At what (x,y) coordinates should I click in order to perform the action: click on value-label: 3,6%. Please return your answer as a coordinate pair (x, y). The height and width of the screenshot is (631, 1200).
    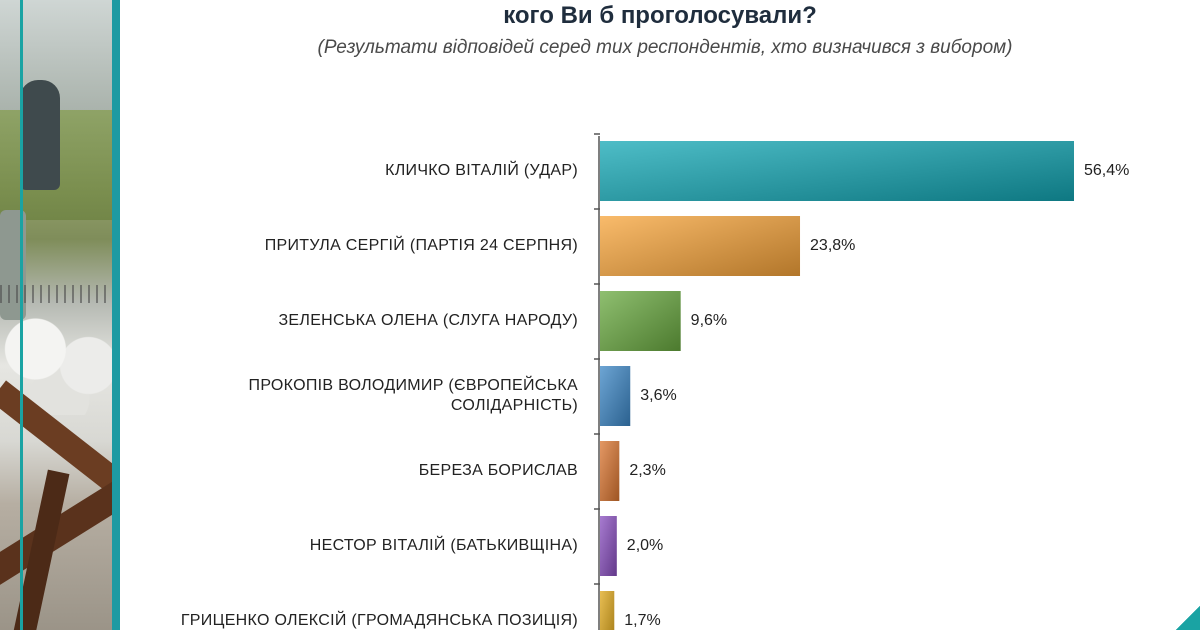
    Looking at the image, I should click on (658, 395).